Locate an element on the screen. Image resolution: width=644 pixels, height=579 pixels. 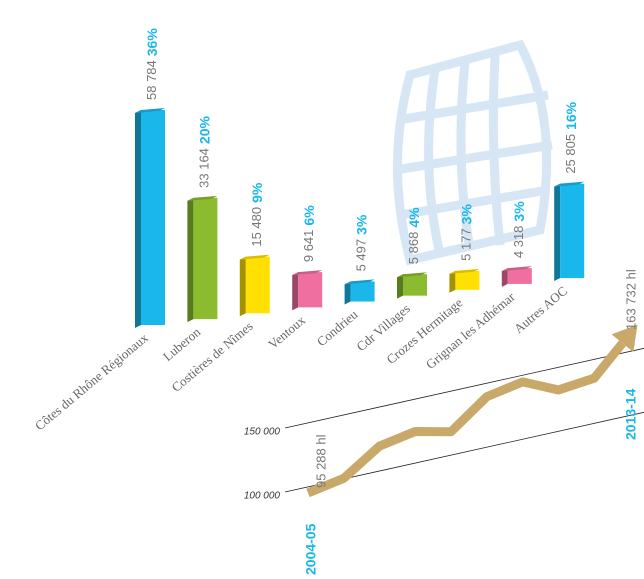
value-label: 4 318 3% is located at coordinates (519, 229).